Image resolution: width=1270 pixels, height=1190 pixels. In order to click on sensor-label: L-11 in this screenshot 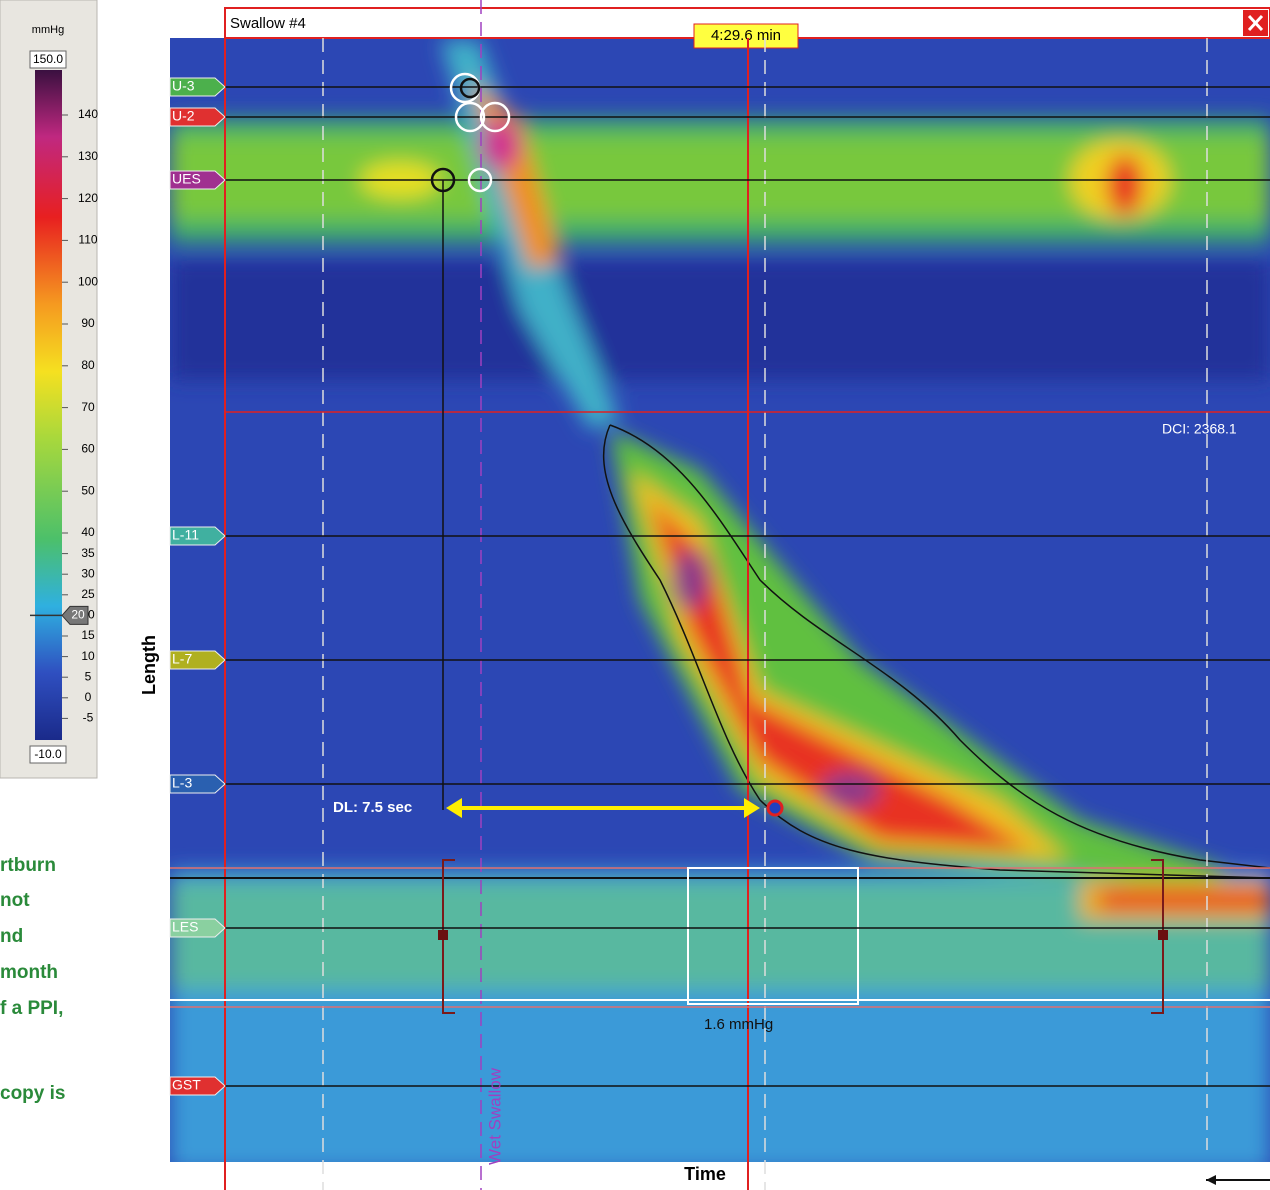, I will do `click(185, 535)`.